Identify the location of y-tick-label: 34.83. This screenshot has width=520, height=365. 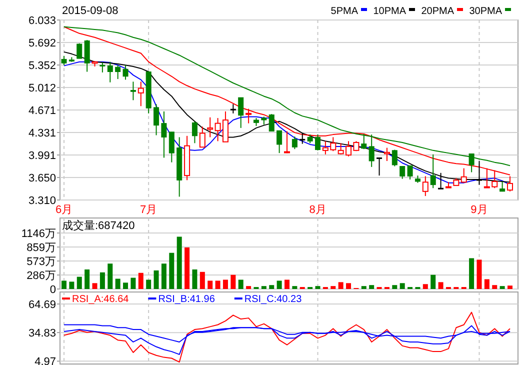
(42, 333).